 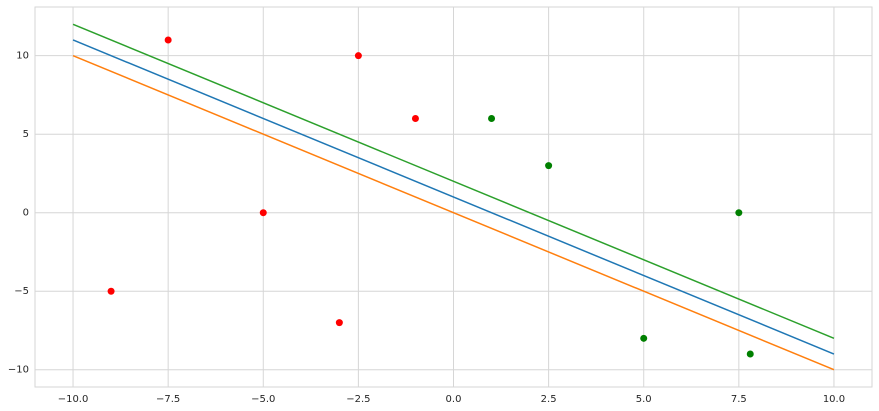 I want to click on x-tick-label: 2.5, so click(x=549, y=399).